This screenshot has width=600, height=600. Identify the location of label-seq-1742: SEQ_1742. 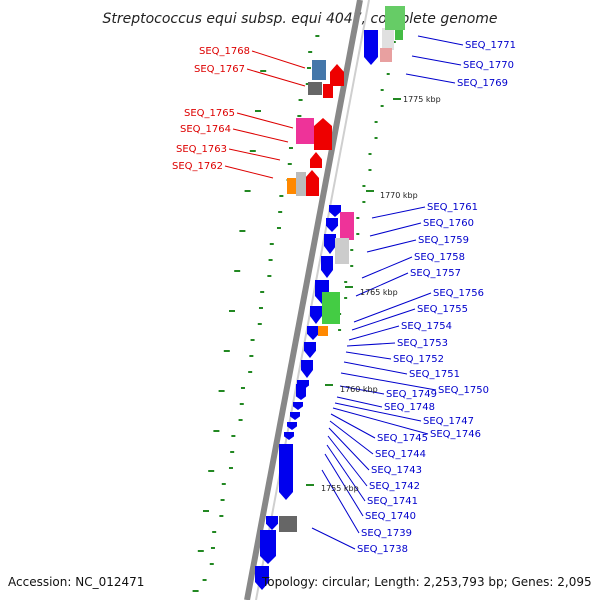
(394, 486).